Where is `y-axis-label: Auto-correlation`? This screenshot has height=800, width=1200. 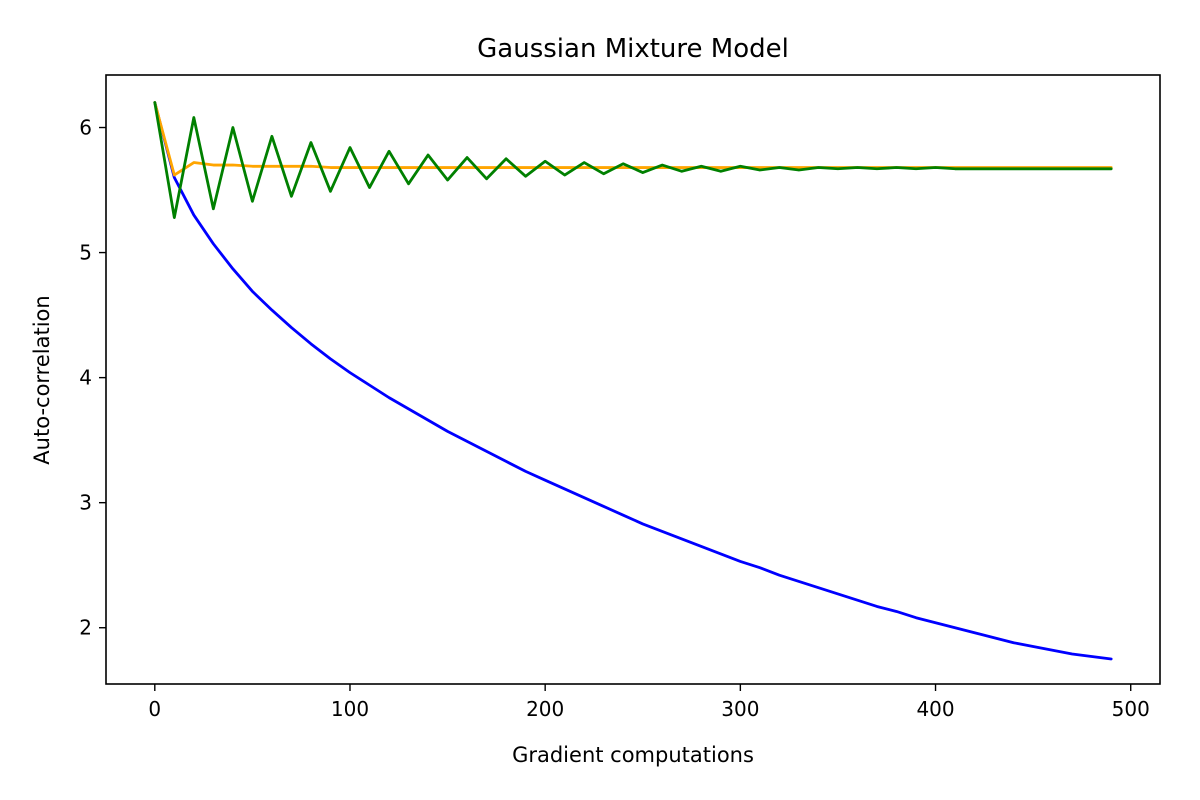
y-axis-label: Auto-correlation is located at coordinates (42, 379).